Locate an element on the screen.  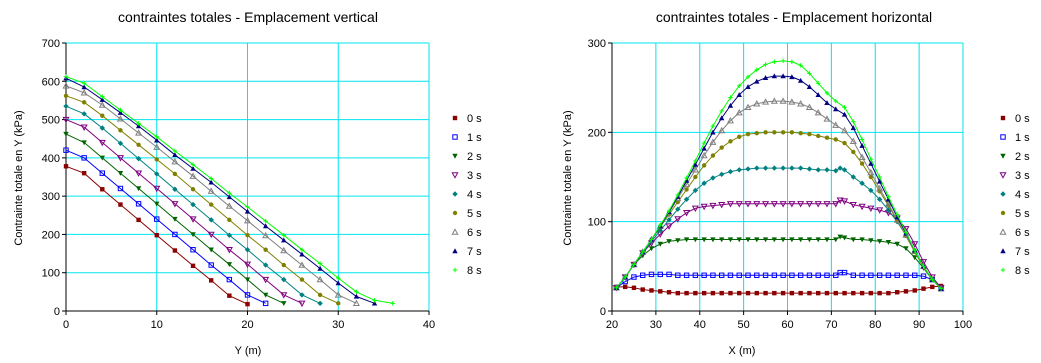
legend-label: 8 s is located at coordinates (1022, 271).